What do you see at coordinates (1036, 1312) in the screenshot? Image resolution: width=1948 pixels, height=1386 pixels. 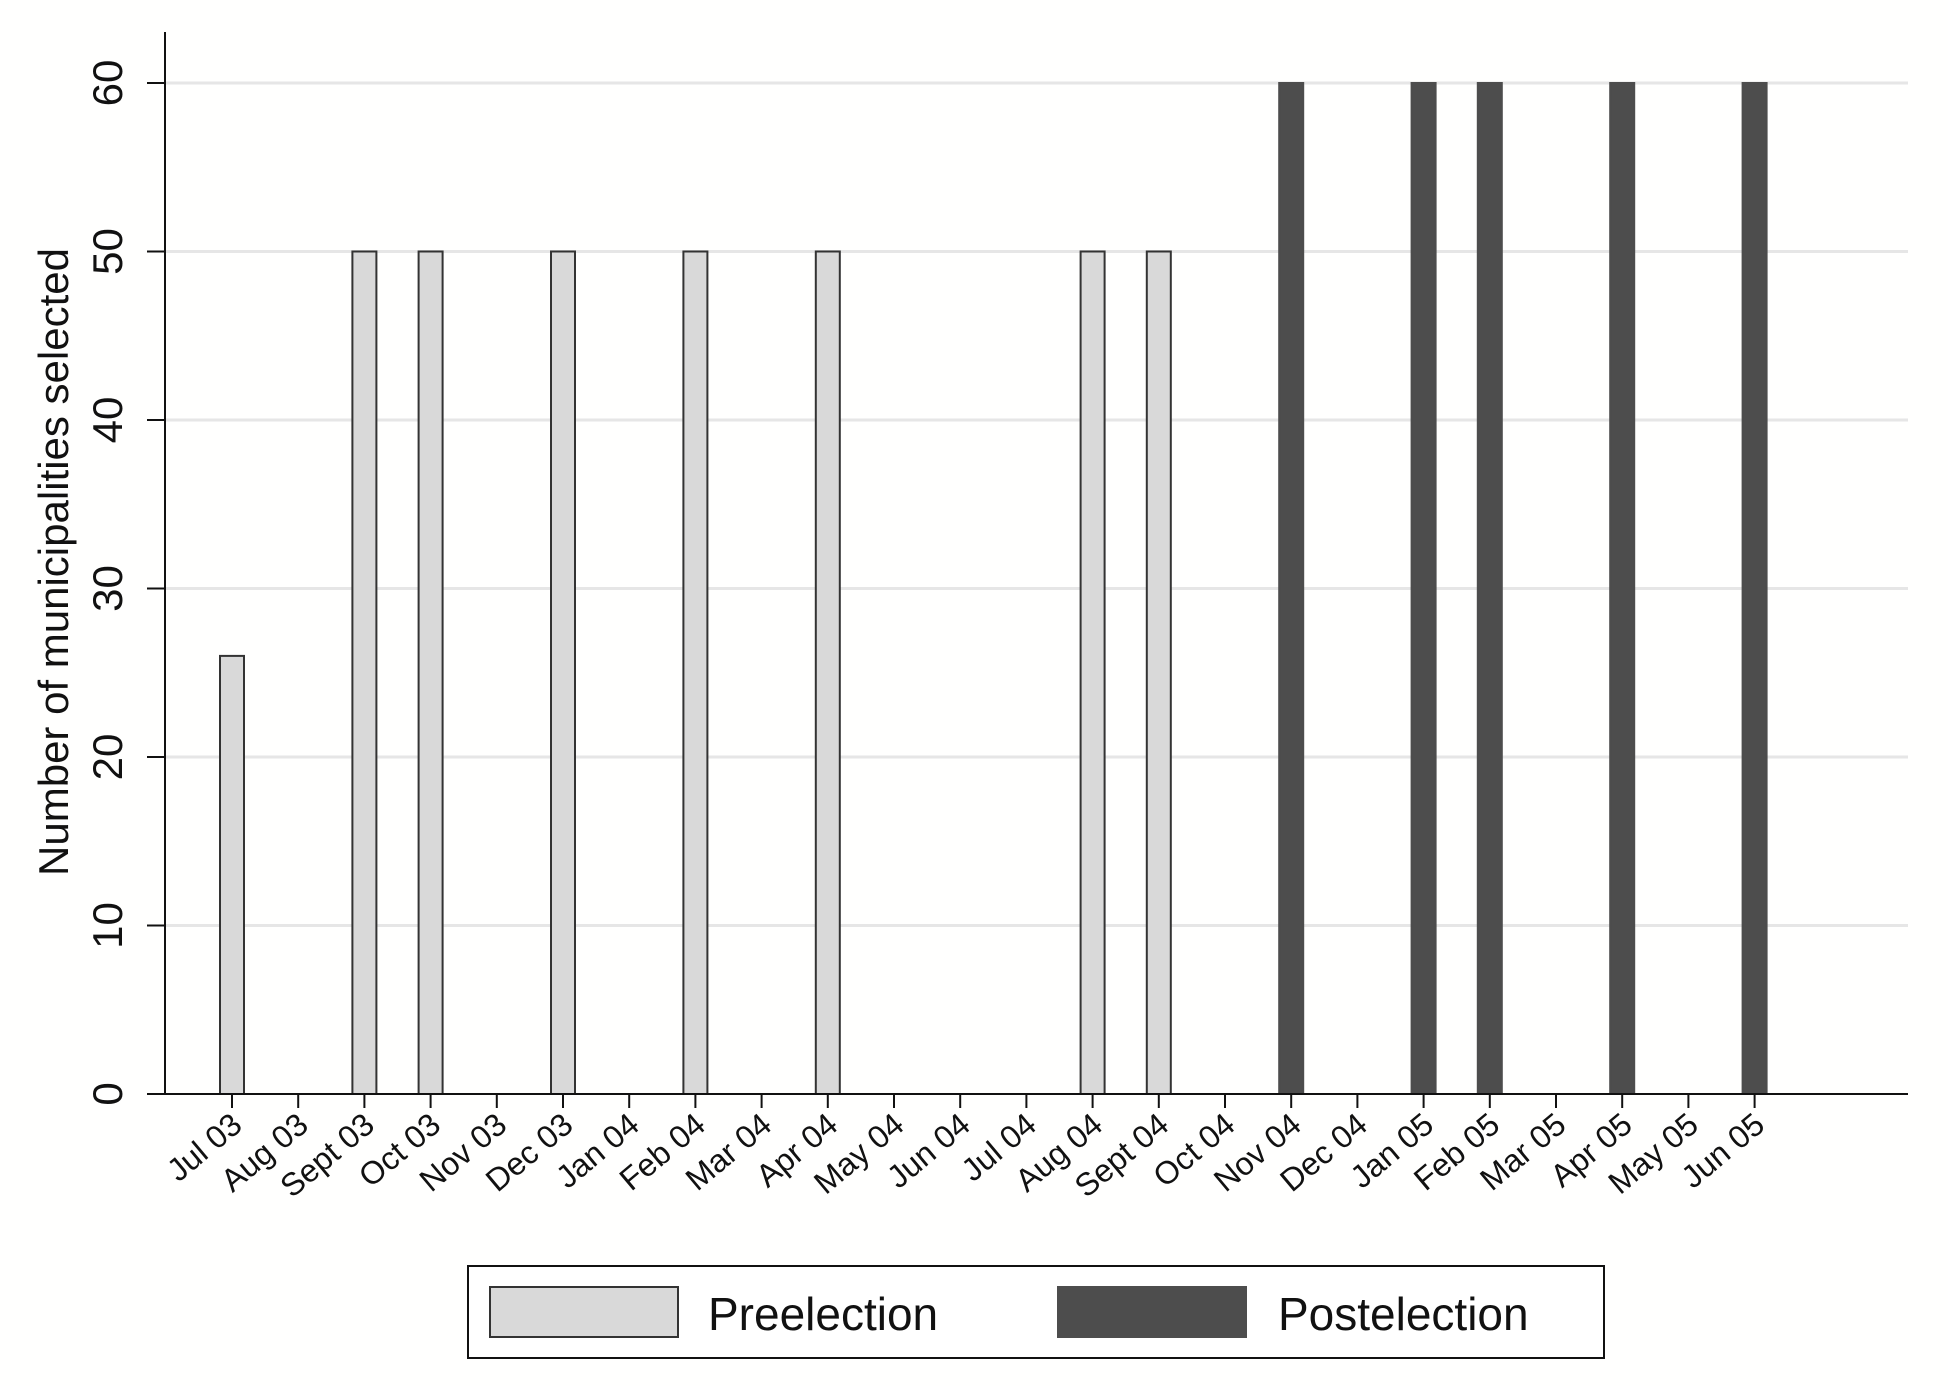 I see `legend: Preelection Postelection` at bounding box center [1036, 1312].